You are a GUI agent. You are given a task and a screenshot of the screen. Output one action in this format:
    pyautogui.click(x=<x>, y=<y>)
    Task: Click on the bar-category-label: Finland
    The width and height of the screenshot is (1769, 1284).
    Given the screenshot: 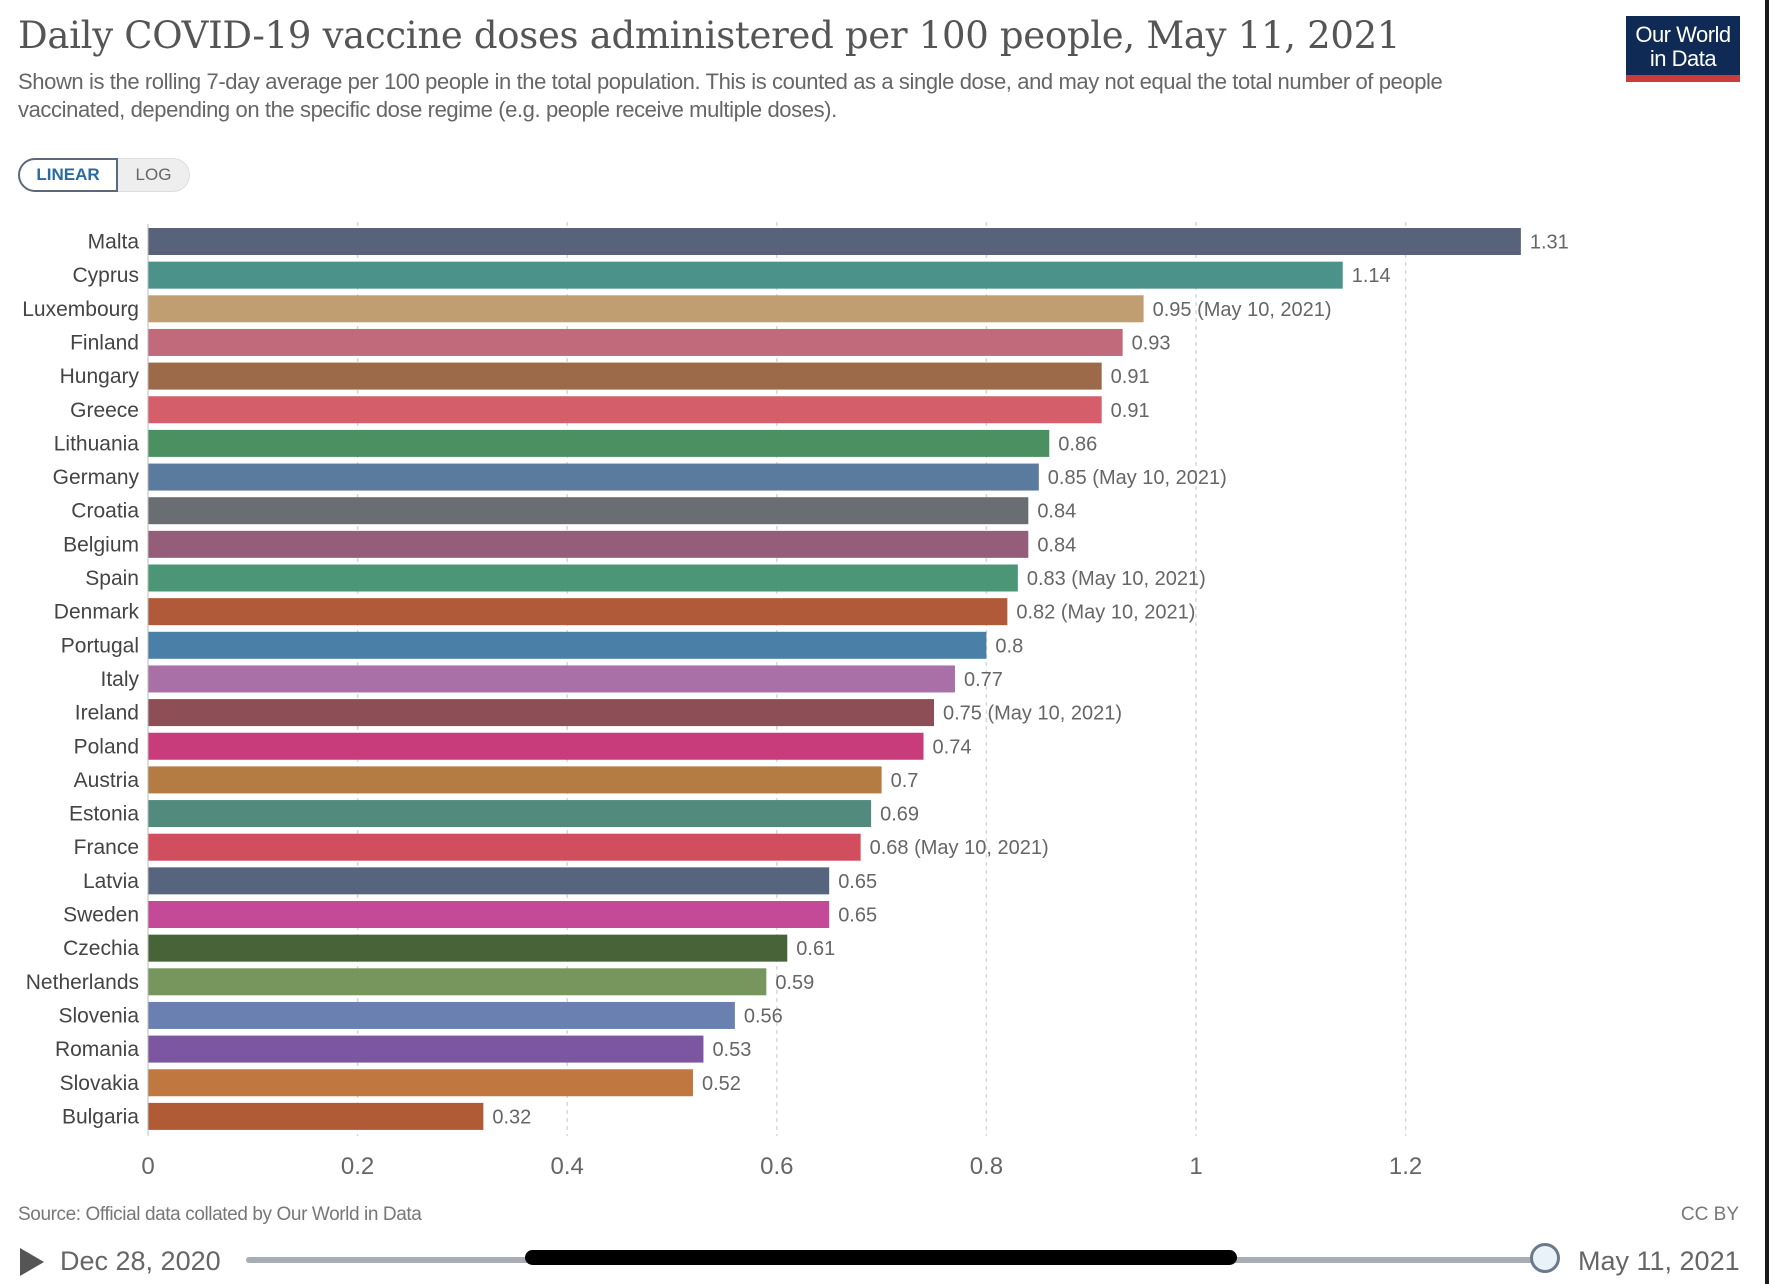 What is the action you would take?
    pyautogui.click(x=104, y=342)
    